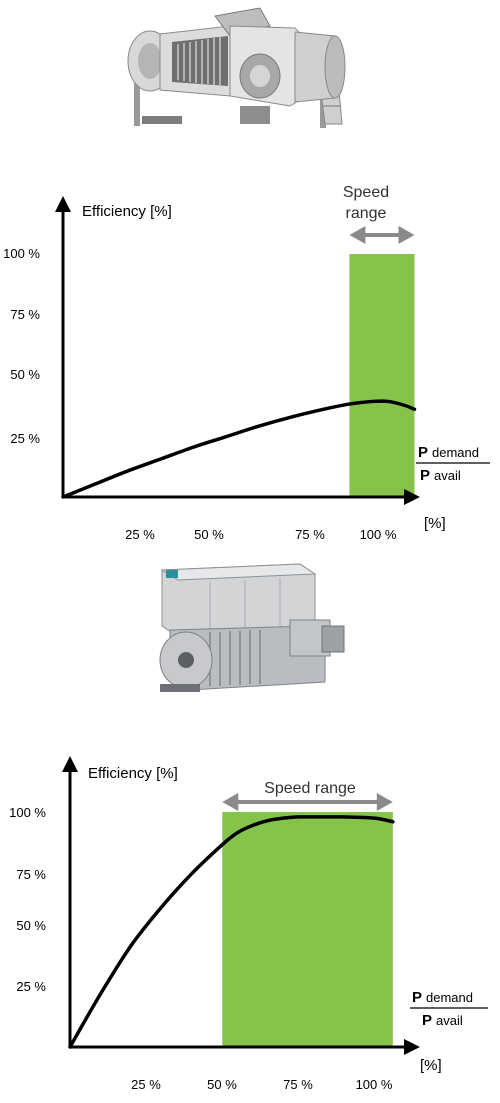  I want to click on gas-turbine-image, so click(250, 70).